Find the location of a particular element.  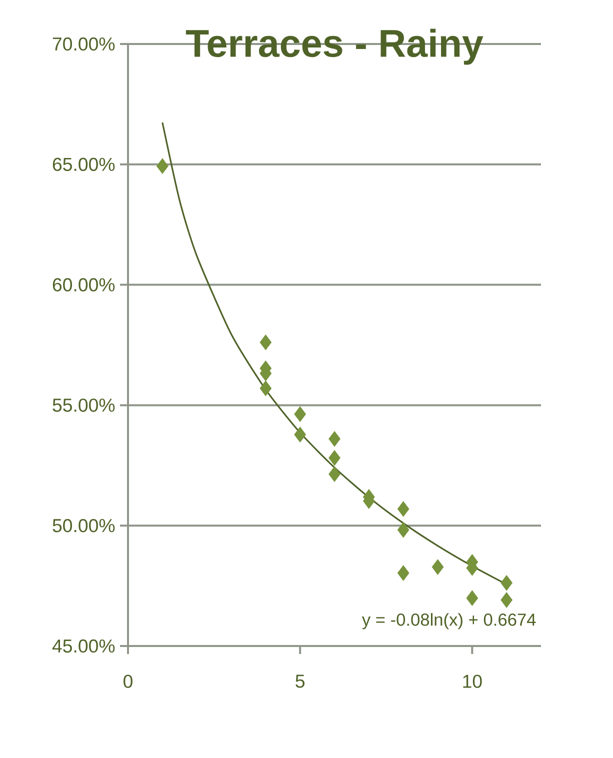

chart-title: Terraces - Rainy is located at coordinates (335, 46).